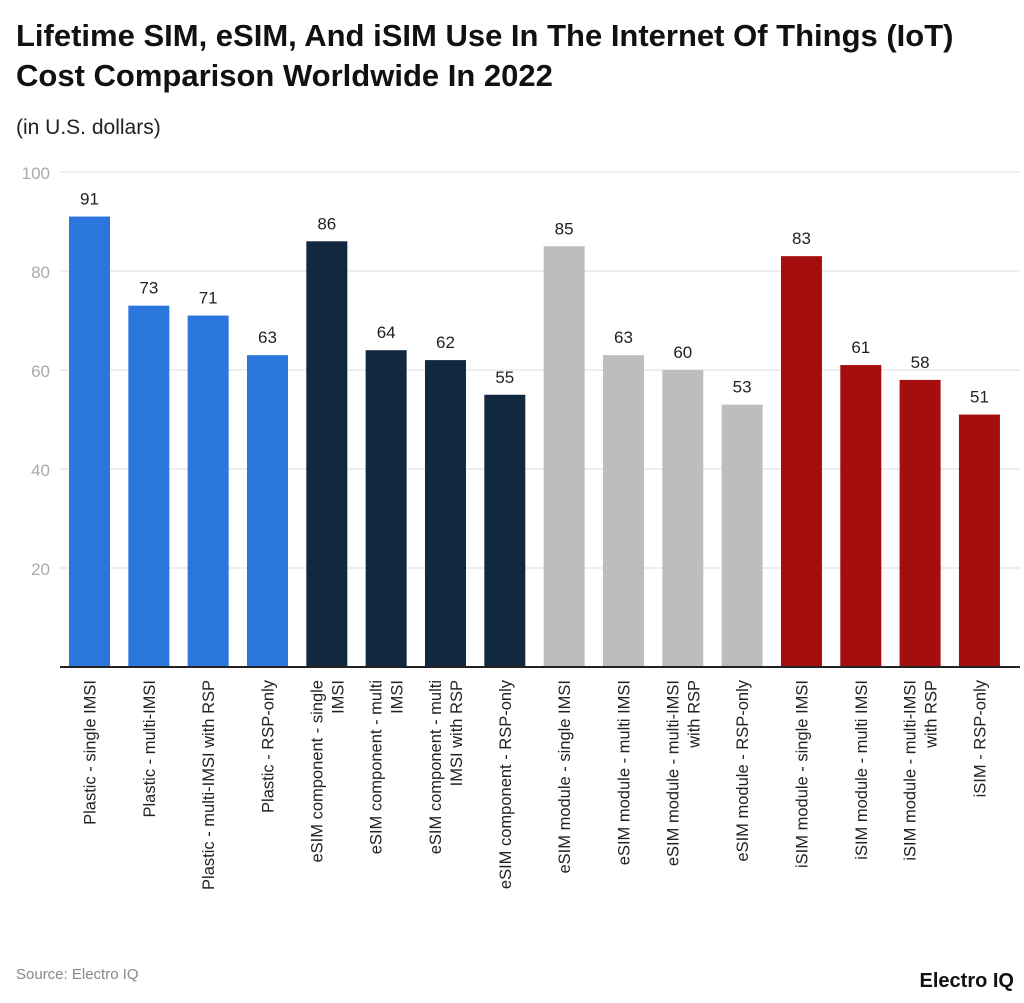  Describe the element at coordinates (457, 733) in the screenshot. I see `x-tick-label: IMSI with RSP` at that location.